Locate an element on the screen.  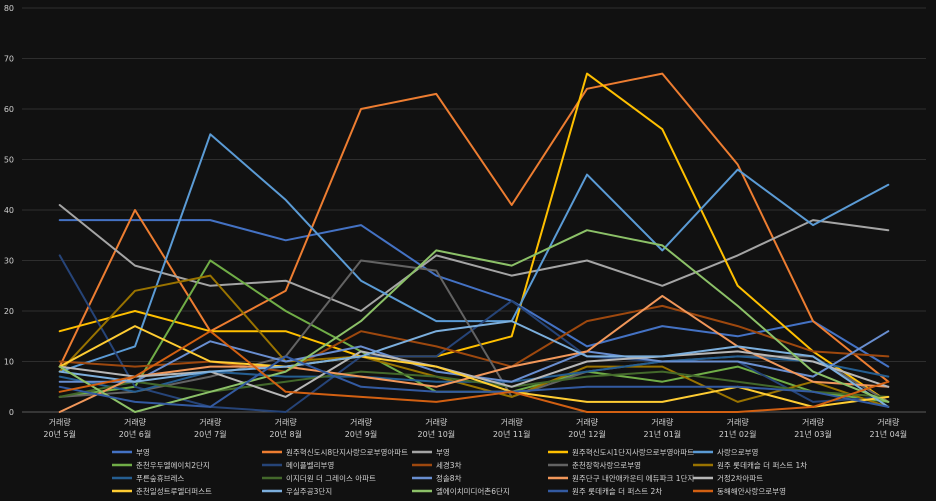
legend-item: 원주 롯데캐슬 더 퍼스트 2차 is located at coordinates (605, 491).